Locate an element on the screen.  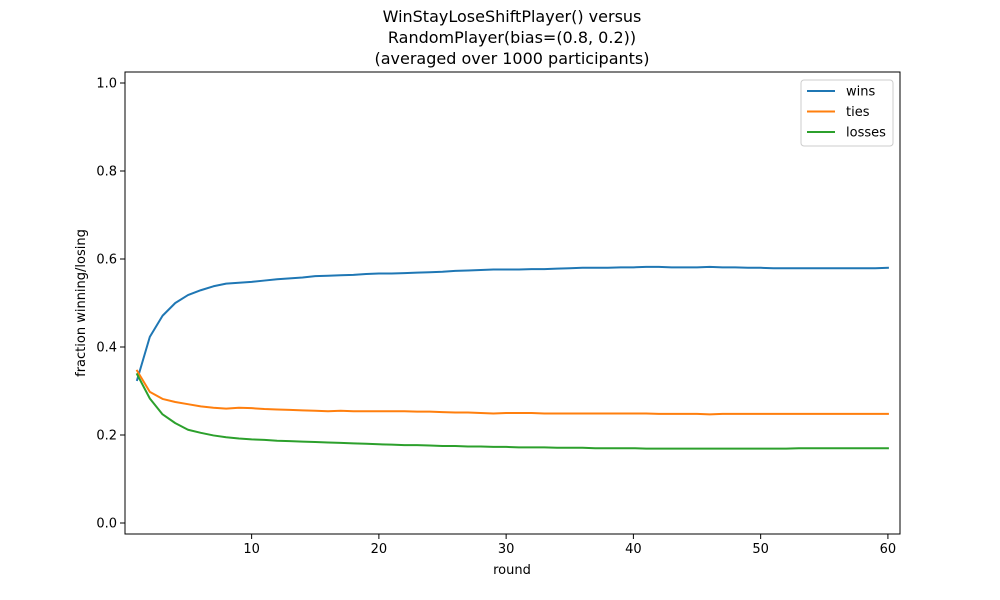
y-tick-label: 1.0 is located at coordinates (106, 84).